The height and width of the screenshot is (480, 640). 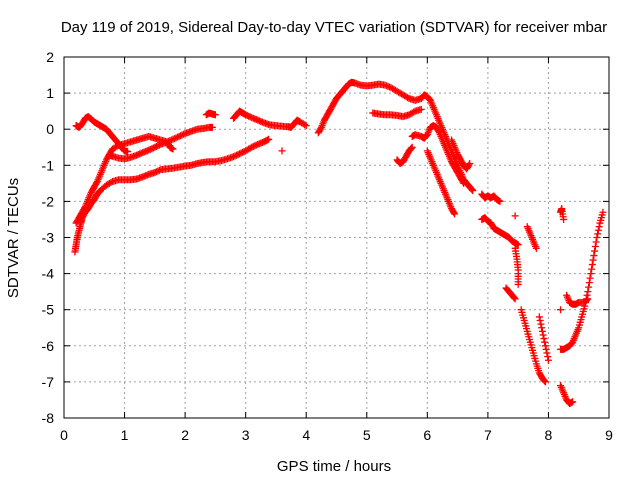 What do you see at coordinates (461, 154) in the screenshot?
I see `series-arc-l` at bounding box center [461, 154].